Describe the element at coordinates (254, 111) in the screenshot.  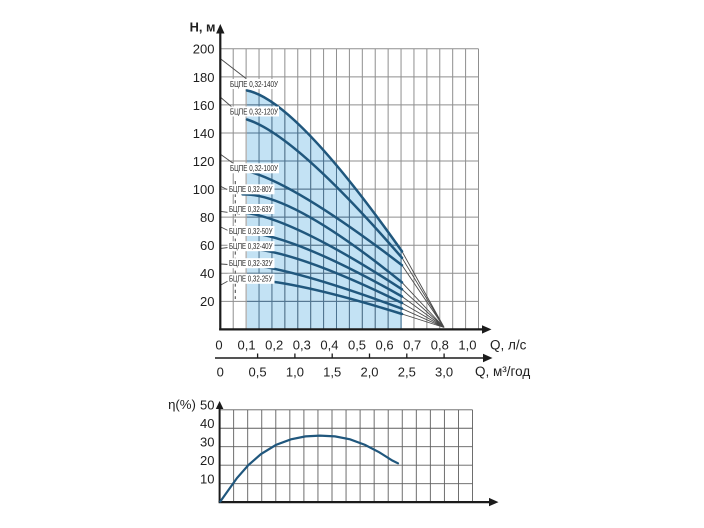
I see `svg-text: БЦПЕ 0,32-120У` at that location.